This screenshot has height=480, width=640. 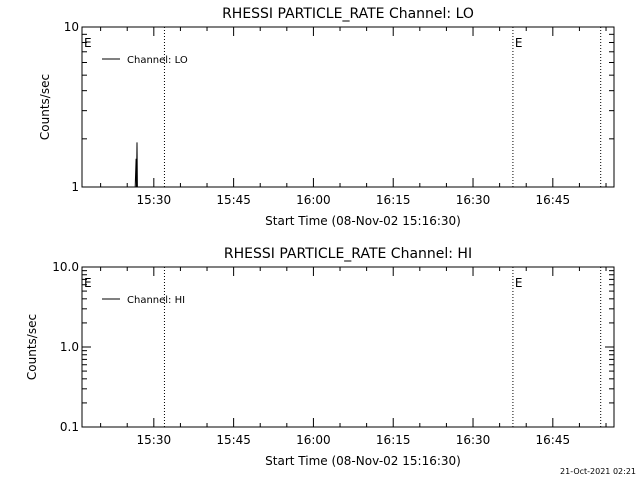 What do you see at coordinates (69, 427) in the screenshot?
I see `y-tick-label: 0.1` at bounding box center [69, 427].